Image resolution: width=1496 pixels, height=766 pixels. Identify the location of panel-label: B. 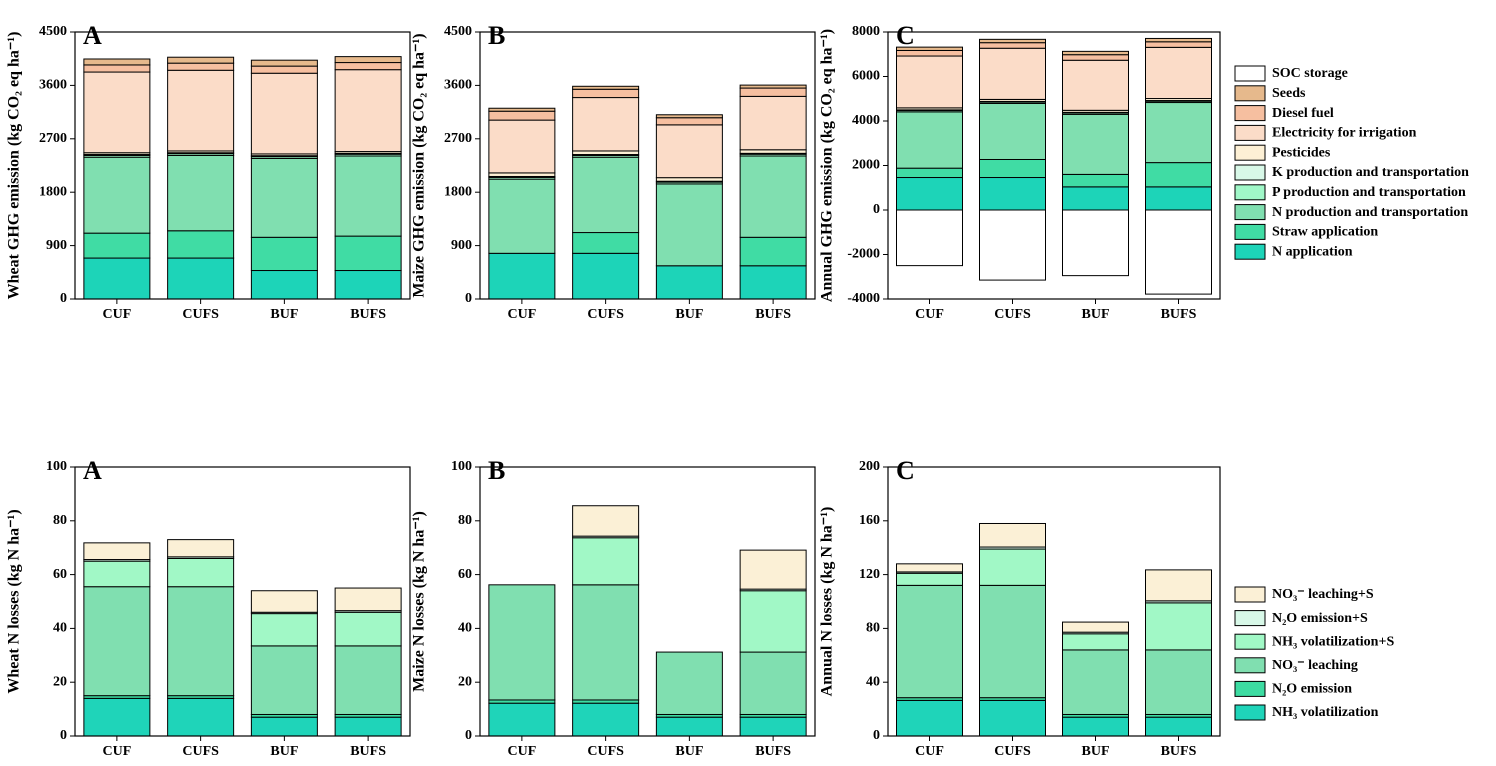
(496, 470).